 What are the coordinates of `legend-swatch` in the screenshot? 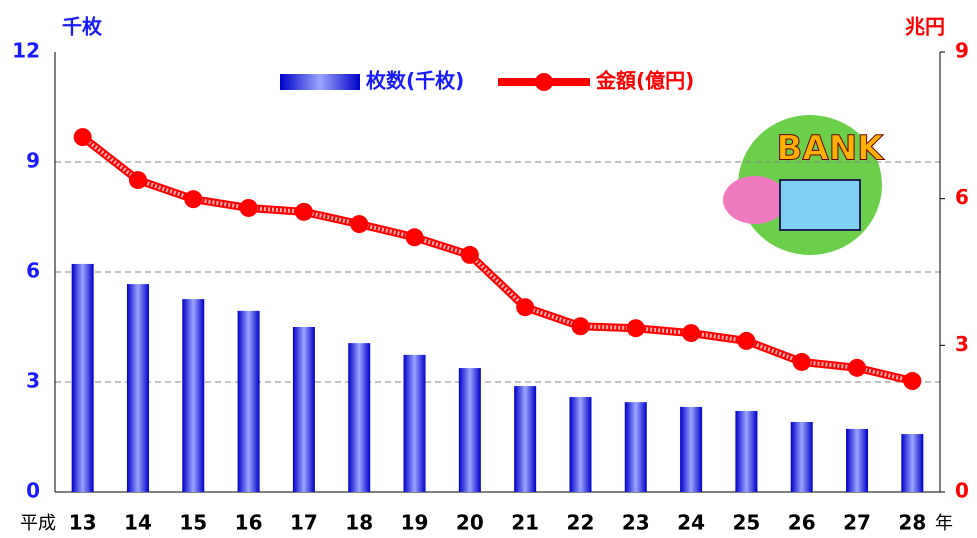 It's located at (320, 82).